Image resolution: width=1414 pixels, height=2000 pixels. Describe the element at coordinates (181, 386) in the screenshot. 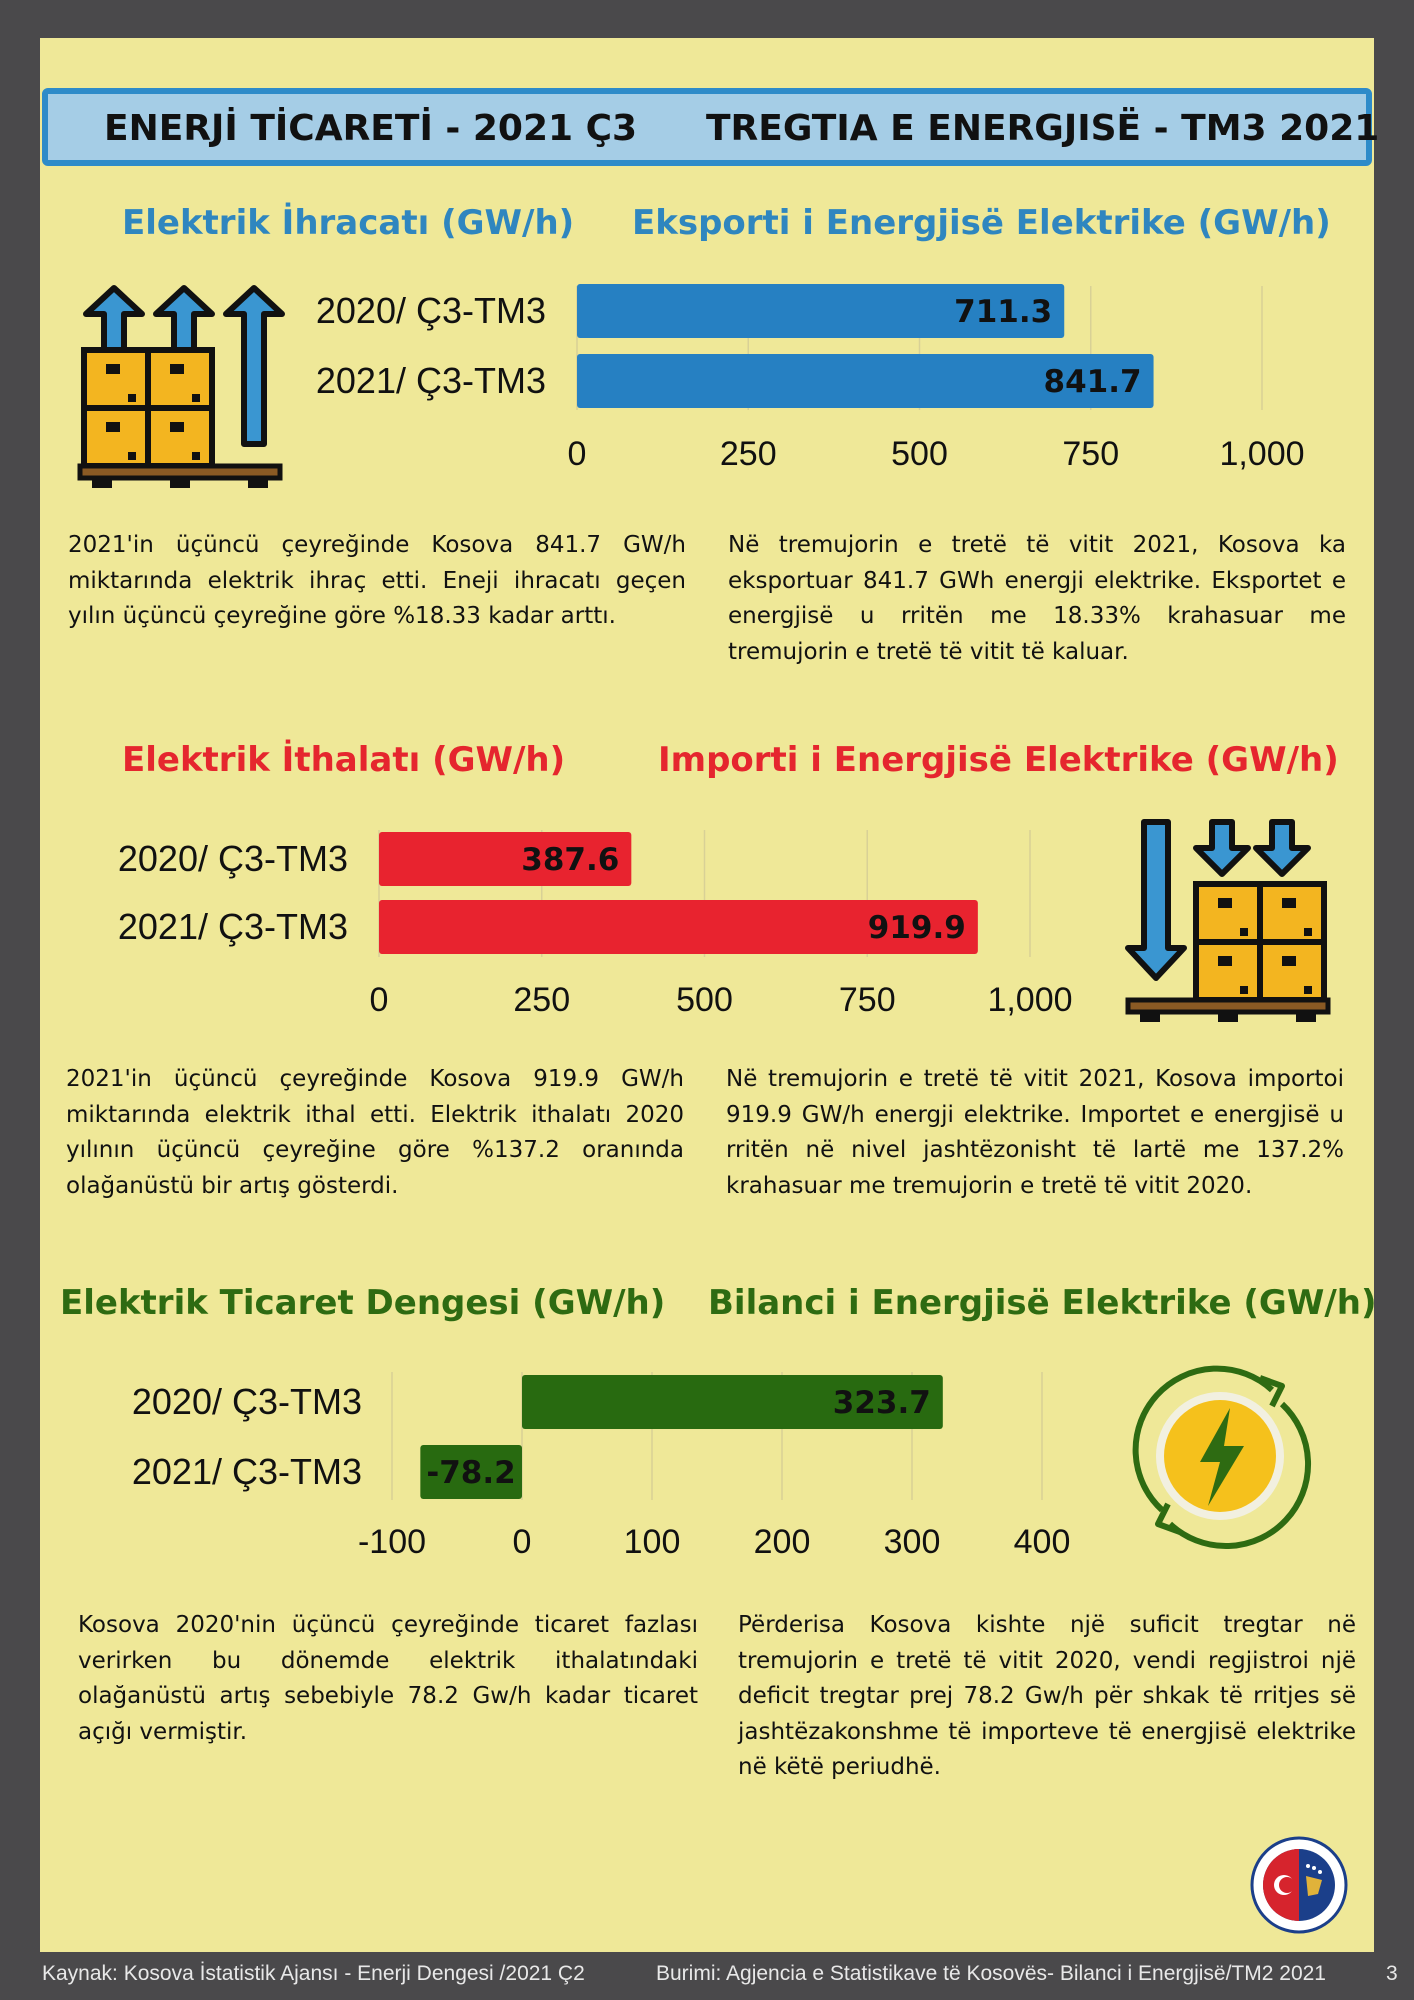

I see `boxes-export-arrows-icon` at that location.